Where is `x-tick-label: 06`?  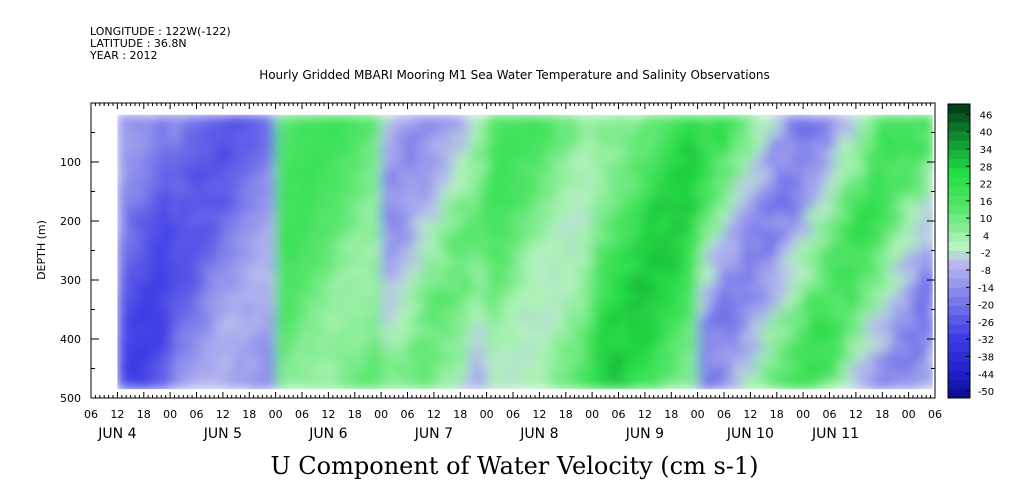 x-tick-label: 06 is located at coordinates (724, 414).